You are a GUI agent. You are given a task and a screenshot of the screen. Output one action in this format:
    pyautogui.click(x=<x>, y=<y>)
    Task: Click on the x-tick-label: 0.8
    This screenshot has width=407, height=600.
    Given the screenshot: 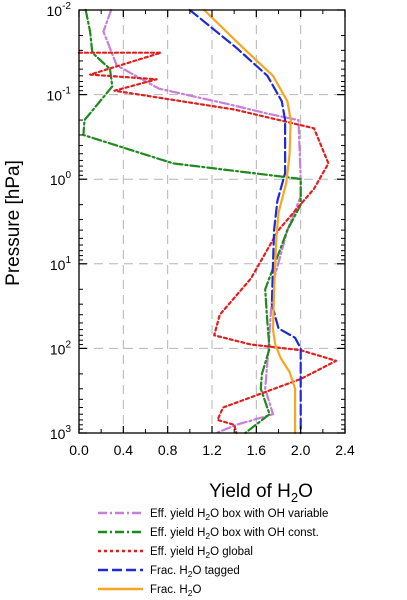 What is the action you would take?
    pyautogui.click(x=168, y=450)
    